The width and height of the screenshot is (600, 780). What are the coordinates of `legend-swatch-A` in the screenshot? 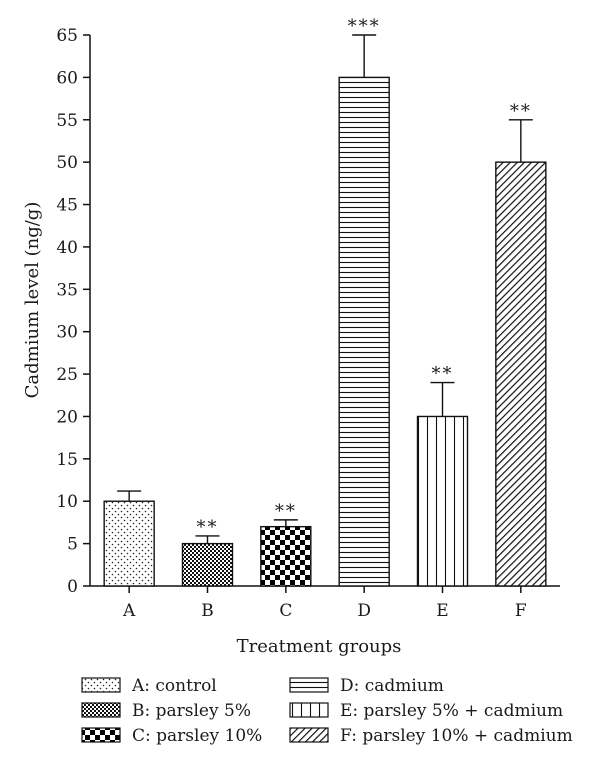 It's located at (101, 685).